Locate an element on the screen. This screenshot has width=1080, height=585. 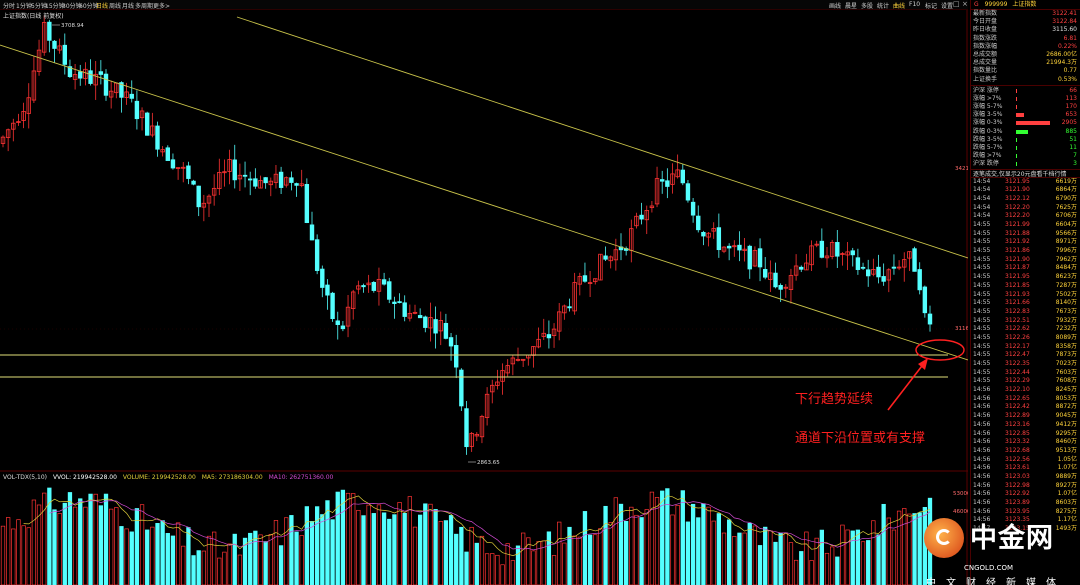
tick-volume: 6706万 is located at coordinates (1066, 216).